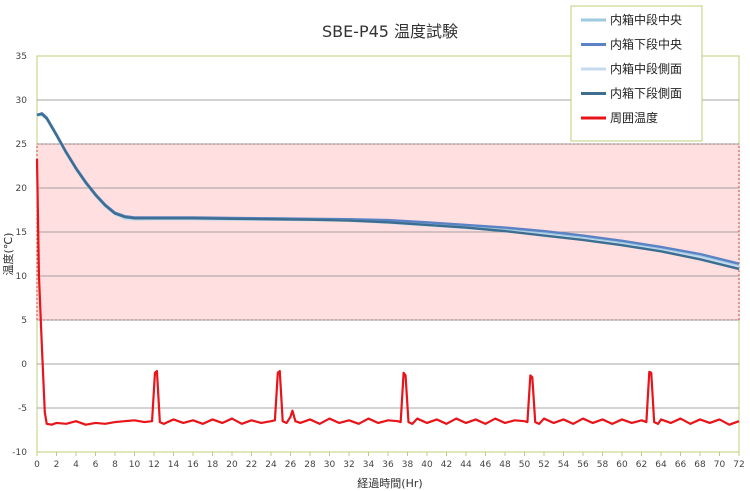 The width and height of the screenshot is (750, 491). Describe the element at coordinates (390, 31) in the screenshot. I see `chart-title: SBE-P45 温度試験` at that location.